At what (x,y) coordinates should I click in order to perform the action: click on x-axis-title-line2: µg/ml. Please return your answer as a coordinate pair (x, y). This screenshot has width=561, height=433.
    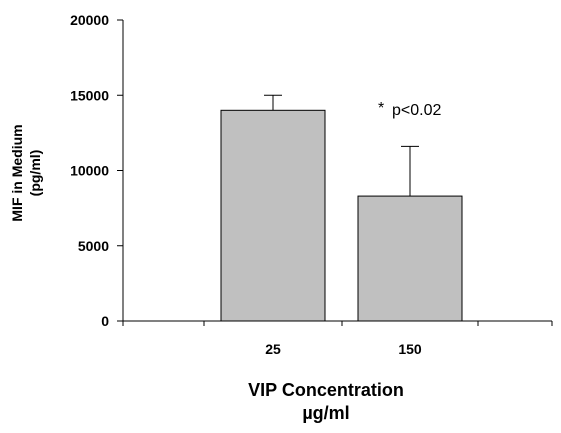
    Looking at the image, I should click on (325, 413).